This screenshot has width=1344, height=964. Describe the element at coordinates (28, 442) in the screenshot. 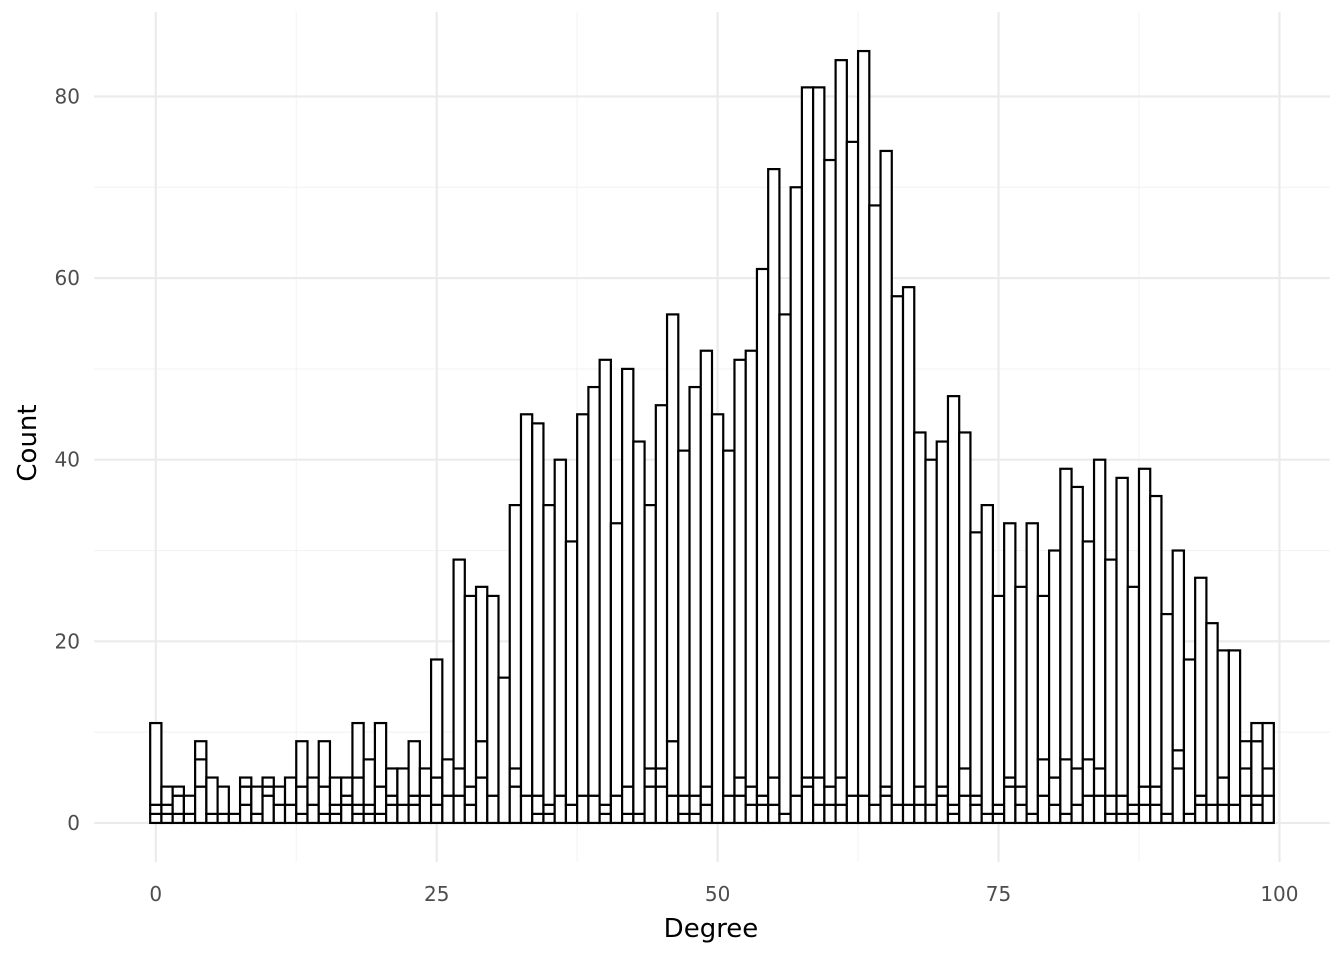

I see `y-axis-title: Count` at that location.